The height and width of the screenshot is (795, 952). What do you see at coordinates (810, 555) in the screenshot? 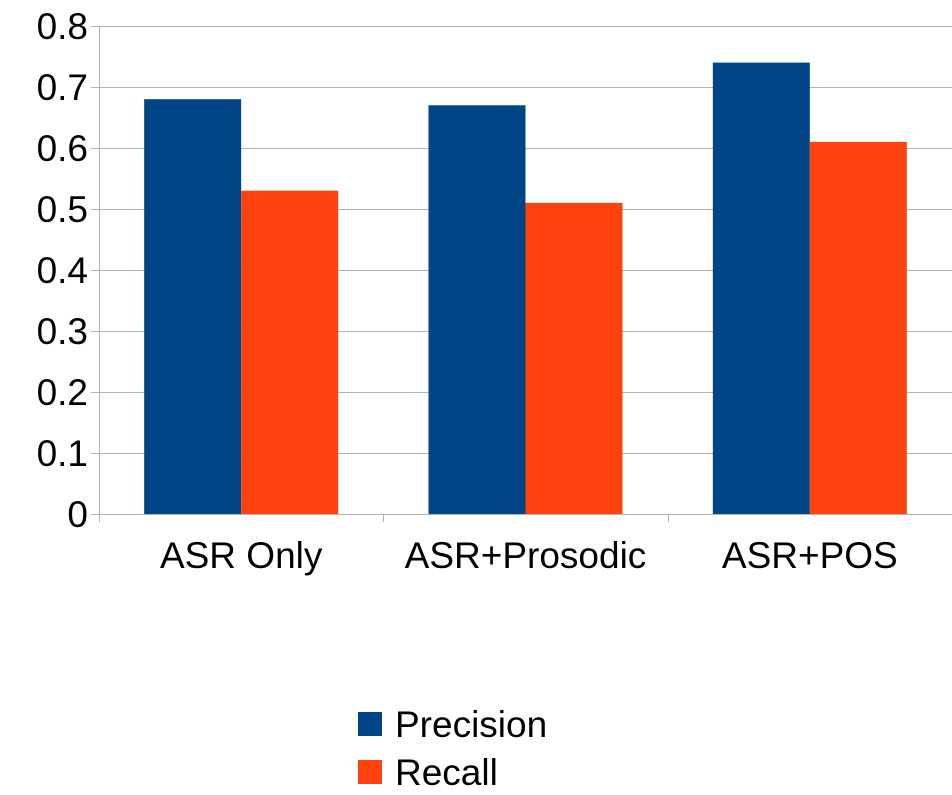
I see `x-category-label: ASR+POS` at bounding box center [810, 555].